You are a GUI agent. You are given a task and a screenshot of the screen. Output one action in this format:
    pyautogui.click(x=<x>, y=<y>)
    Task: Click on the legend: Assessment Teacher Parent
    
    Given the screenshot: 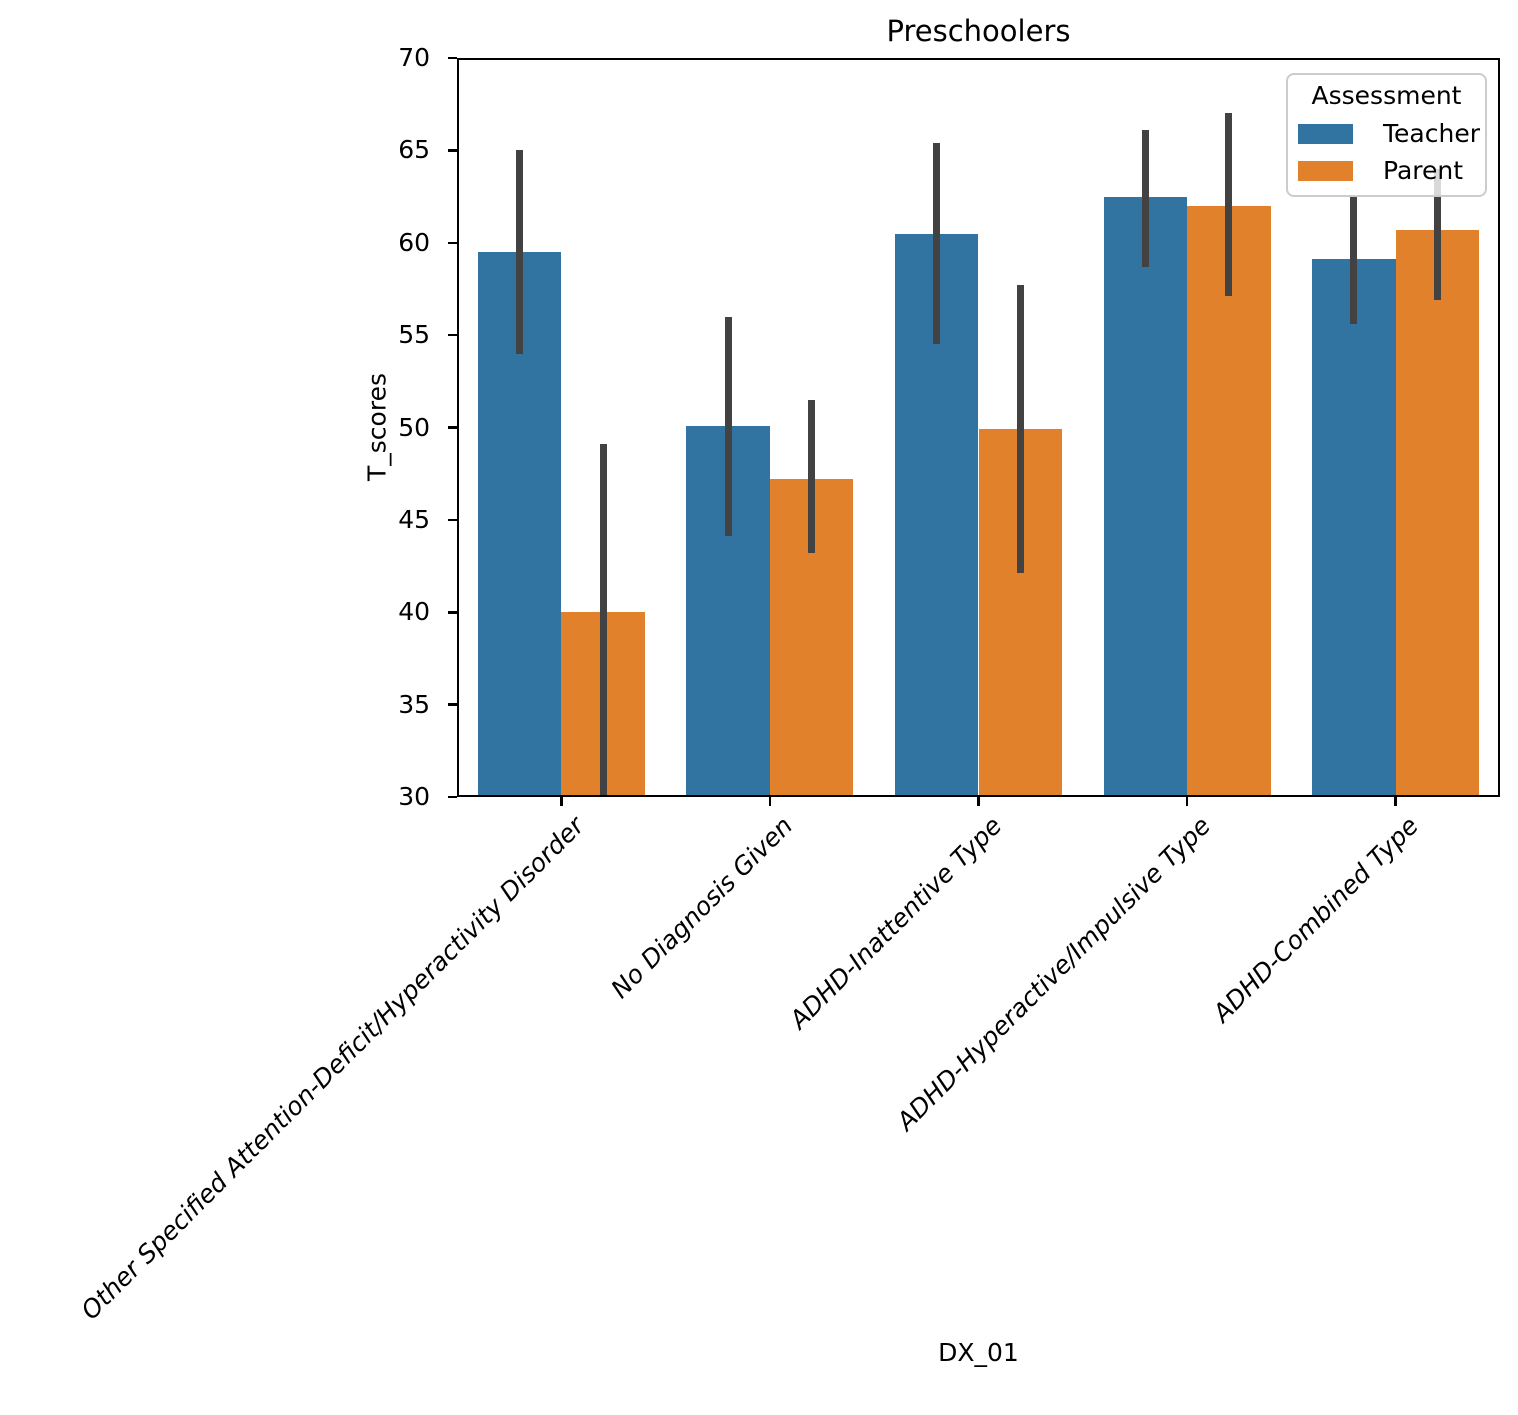 What is the action you would take?
    pyautogui.click(x=1386, y=135)
    